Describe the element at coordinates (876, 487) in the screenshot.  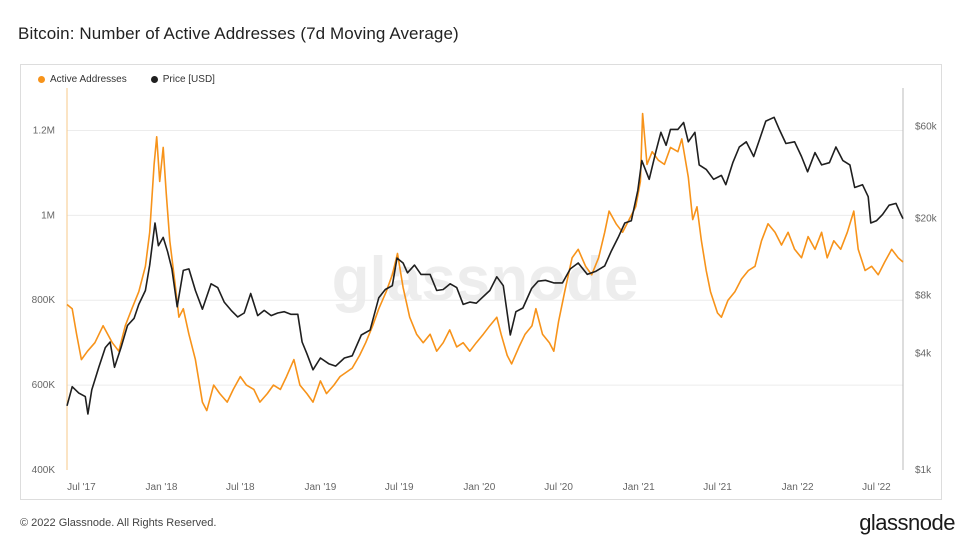
I see `x-tick-label: Jul '22` at that location.